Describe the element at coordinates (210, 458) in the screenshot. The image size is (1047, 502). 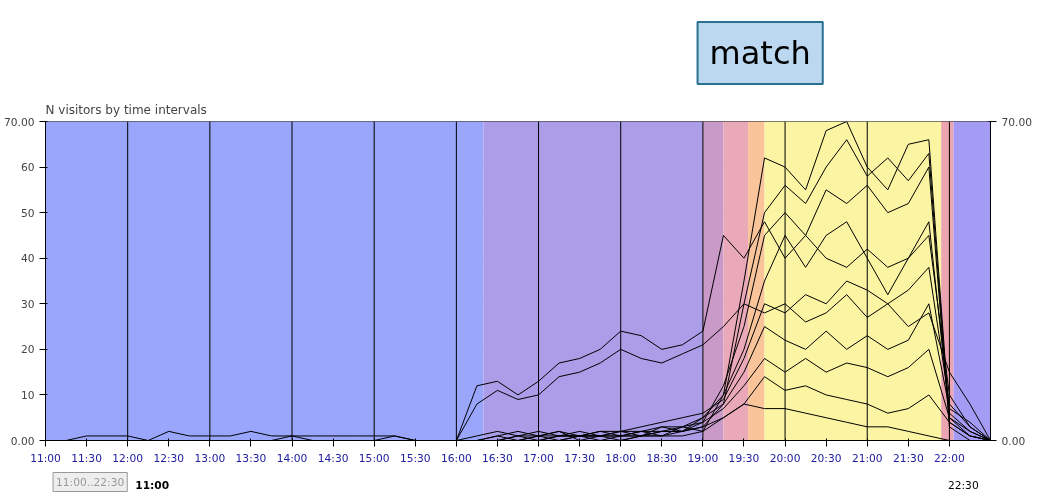
I see `x-tick-label: 13:00` at that location.